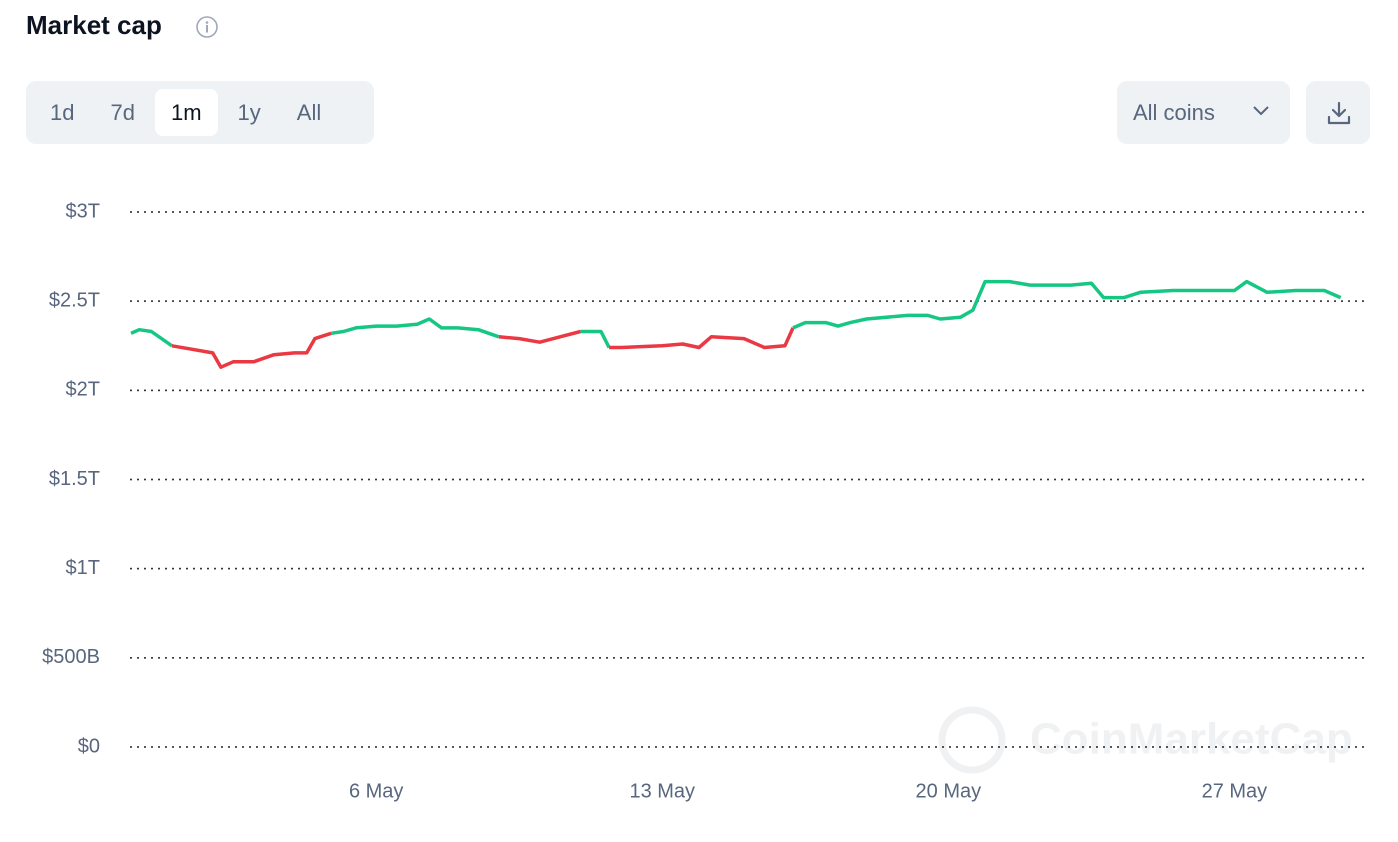 The width and height of the screenshot is (1398, 842). Describe the element at coordinates (949, 791) in the screenshot. I see `x-tick-label: 20 May` at that location.